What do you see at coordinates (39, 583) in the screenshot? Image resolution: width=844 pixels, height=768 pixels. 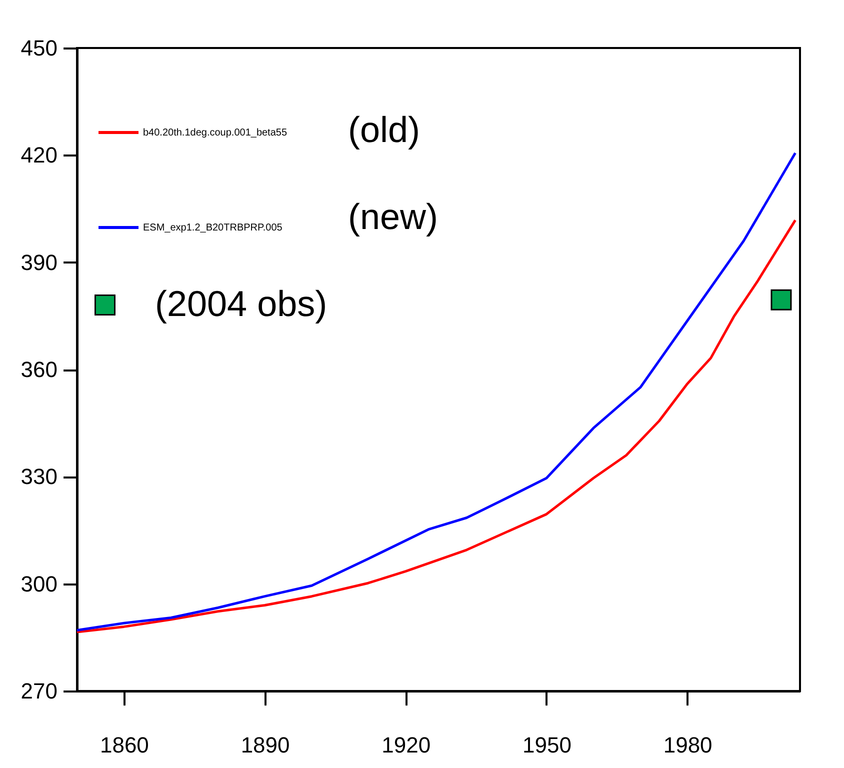 I see `y-tick-label: 300` at bounding box center [39, 583].